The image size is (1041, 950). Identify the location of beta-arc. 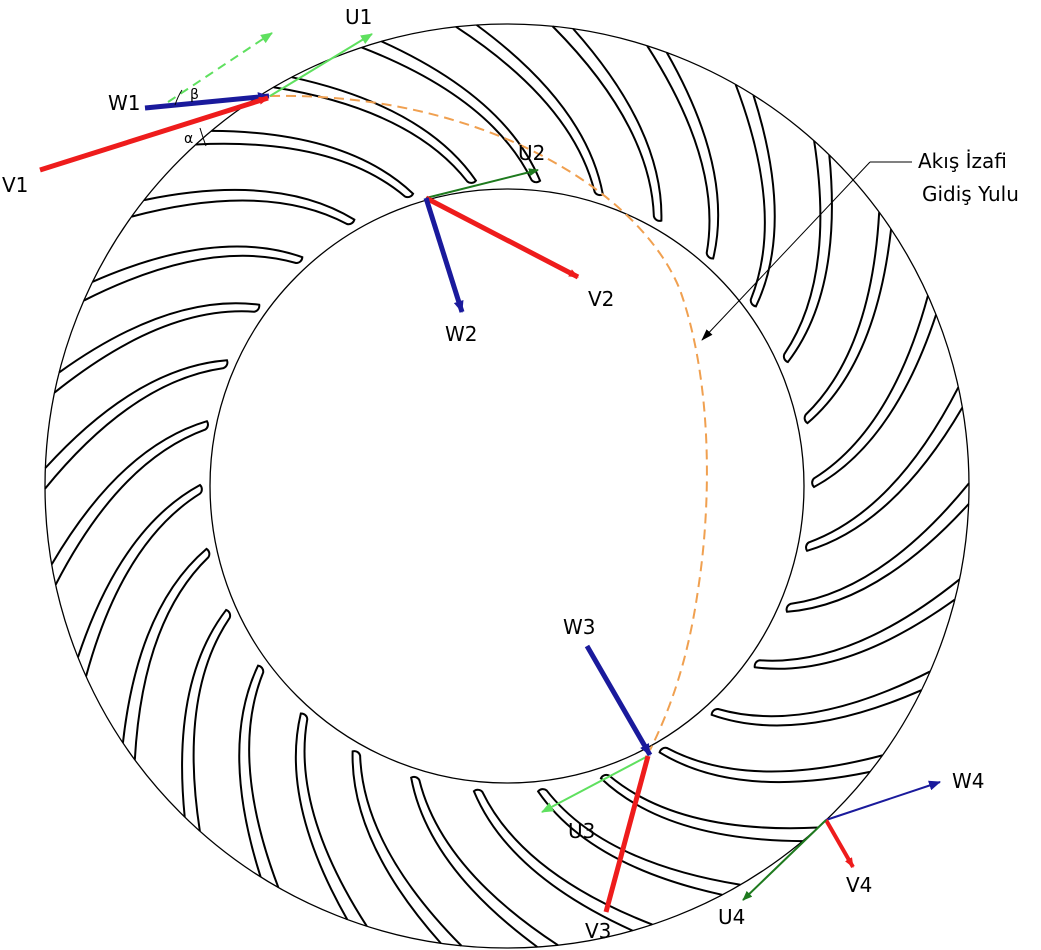
(178, 97).